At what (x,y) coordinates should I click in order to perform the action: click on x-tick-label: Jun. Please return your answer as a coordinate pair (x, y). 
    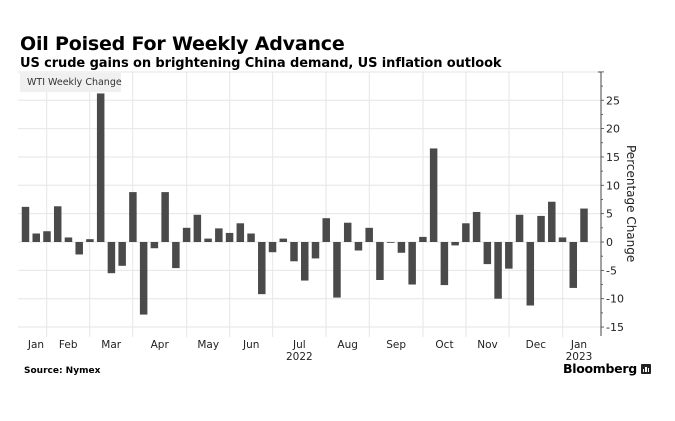
    Looking at the image, I should click on (250, 345).